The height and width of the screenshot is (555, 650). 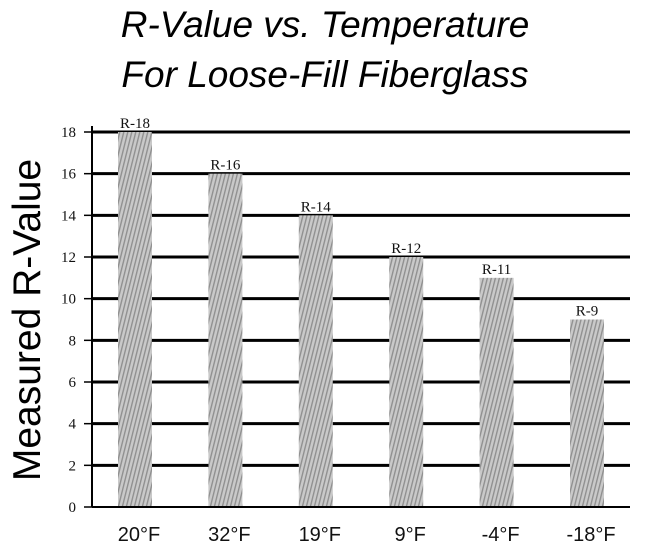 What do you see at coordinates (406, 249) in the screenshot?
I see `data-label: R-12` at bounding box center [406, 249].